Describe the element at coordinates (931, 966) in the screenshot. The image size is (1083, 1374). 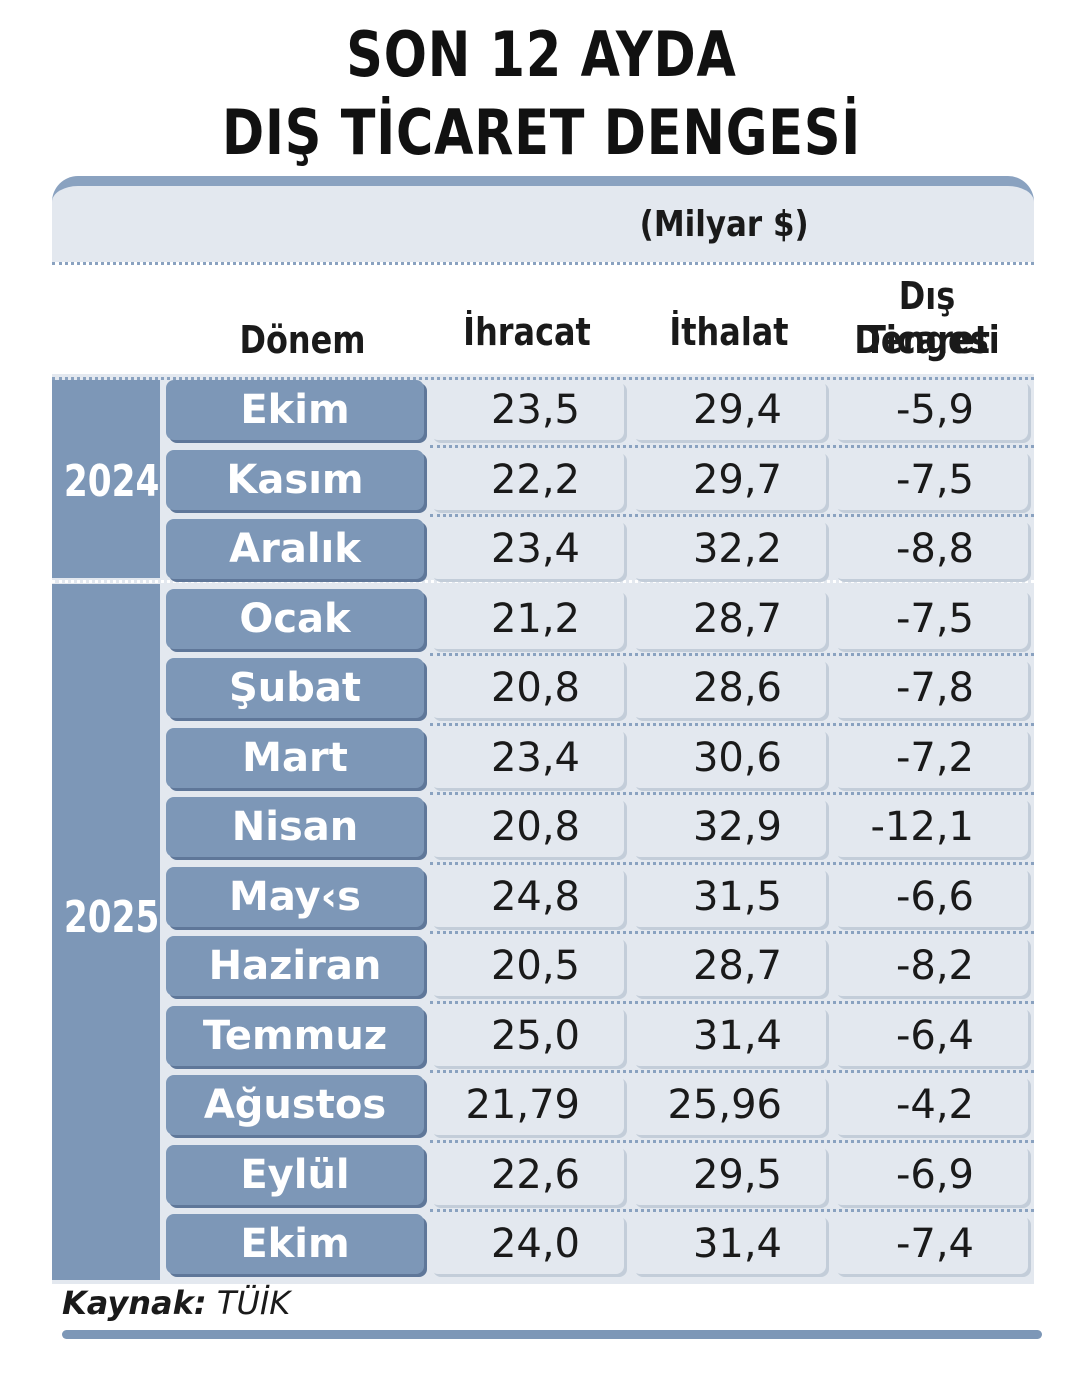
I see `balance-cell: -8,2` at that location.